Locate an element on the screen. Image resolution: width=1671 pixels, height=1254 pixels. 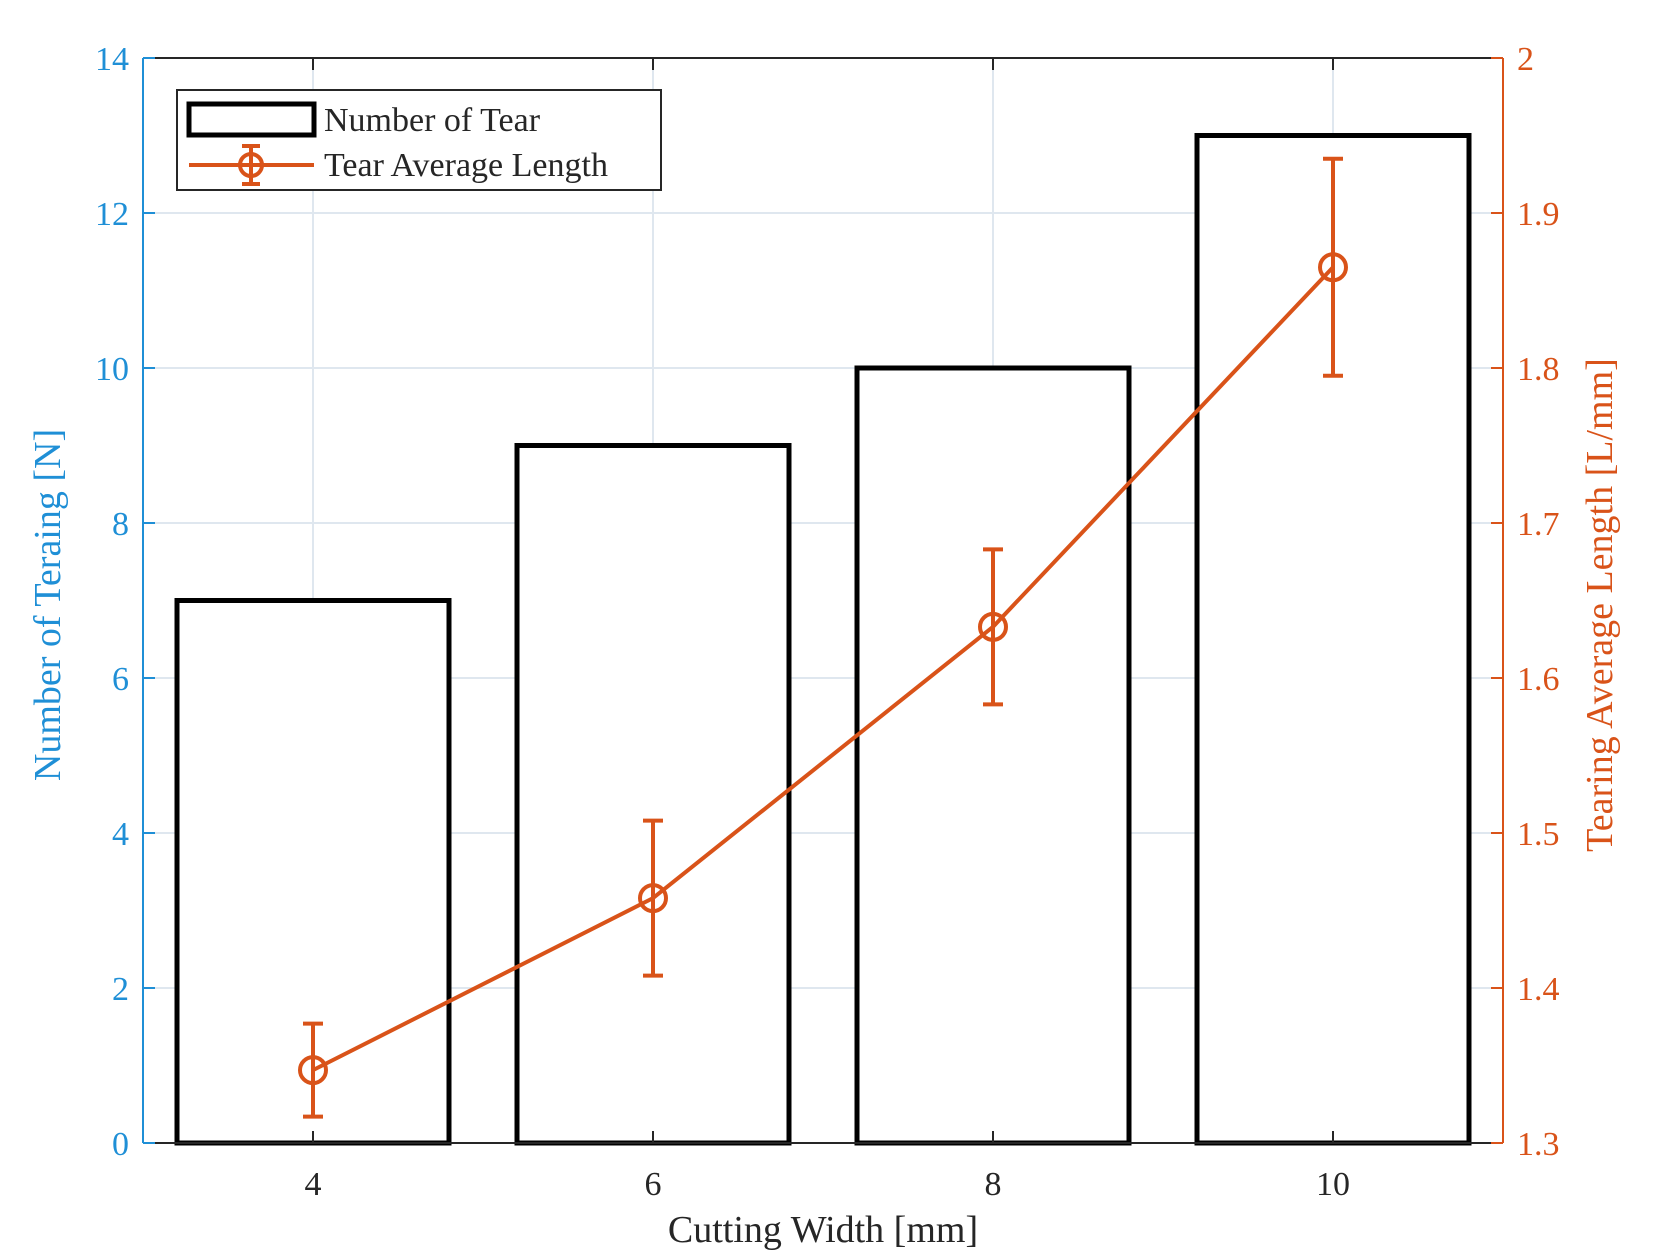
y-right-tick-label-3: 1.6 is located at coordinates (1538, 679).